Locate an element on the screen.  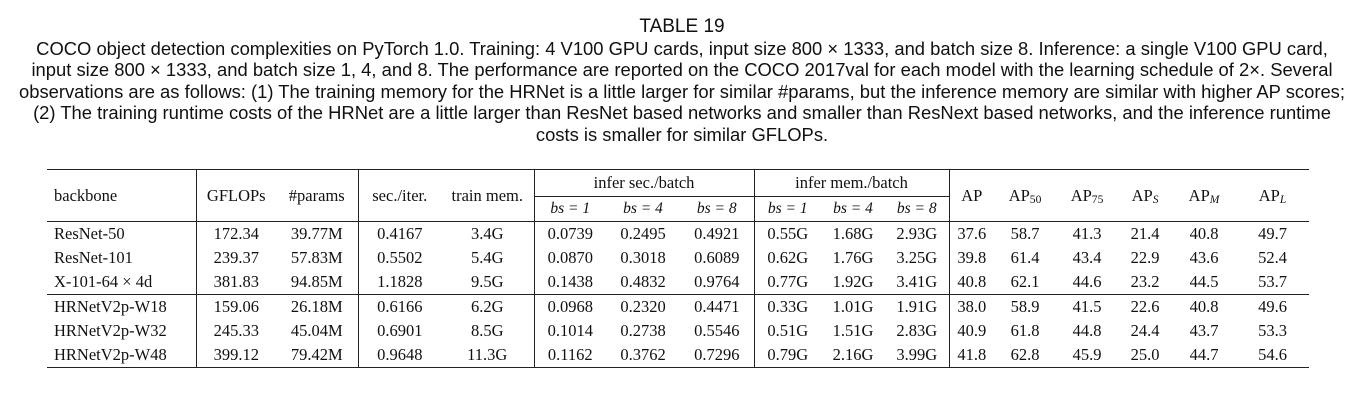
table-cell: 41.3 is located at coordinates (1087, 233).